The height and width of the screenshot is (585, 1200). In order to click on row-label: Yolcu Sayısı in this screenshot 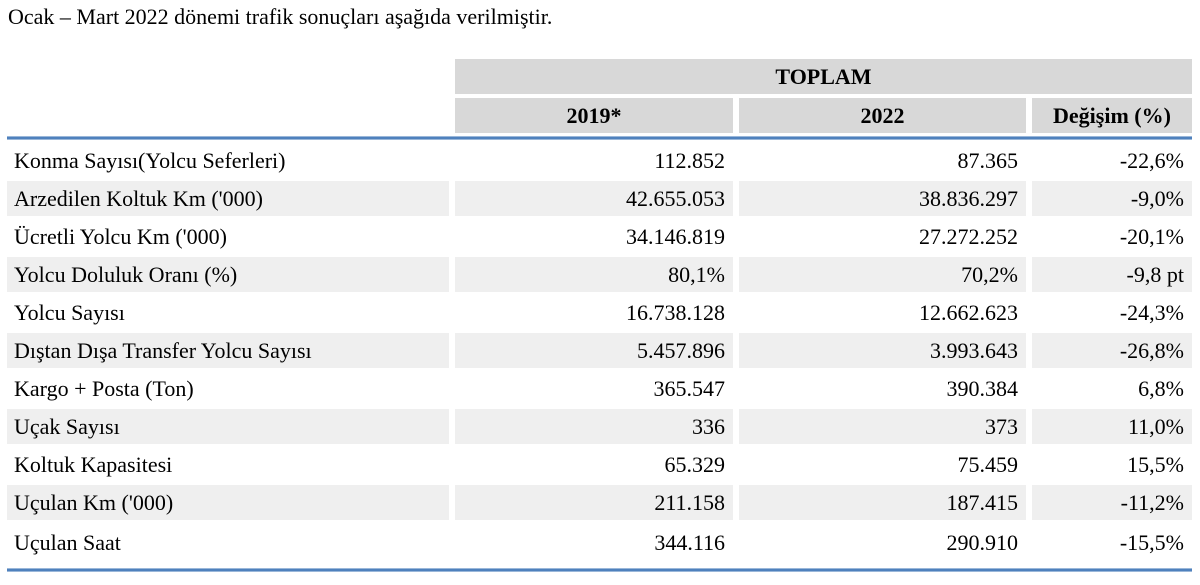, I will do `click(69, 312)`.